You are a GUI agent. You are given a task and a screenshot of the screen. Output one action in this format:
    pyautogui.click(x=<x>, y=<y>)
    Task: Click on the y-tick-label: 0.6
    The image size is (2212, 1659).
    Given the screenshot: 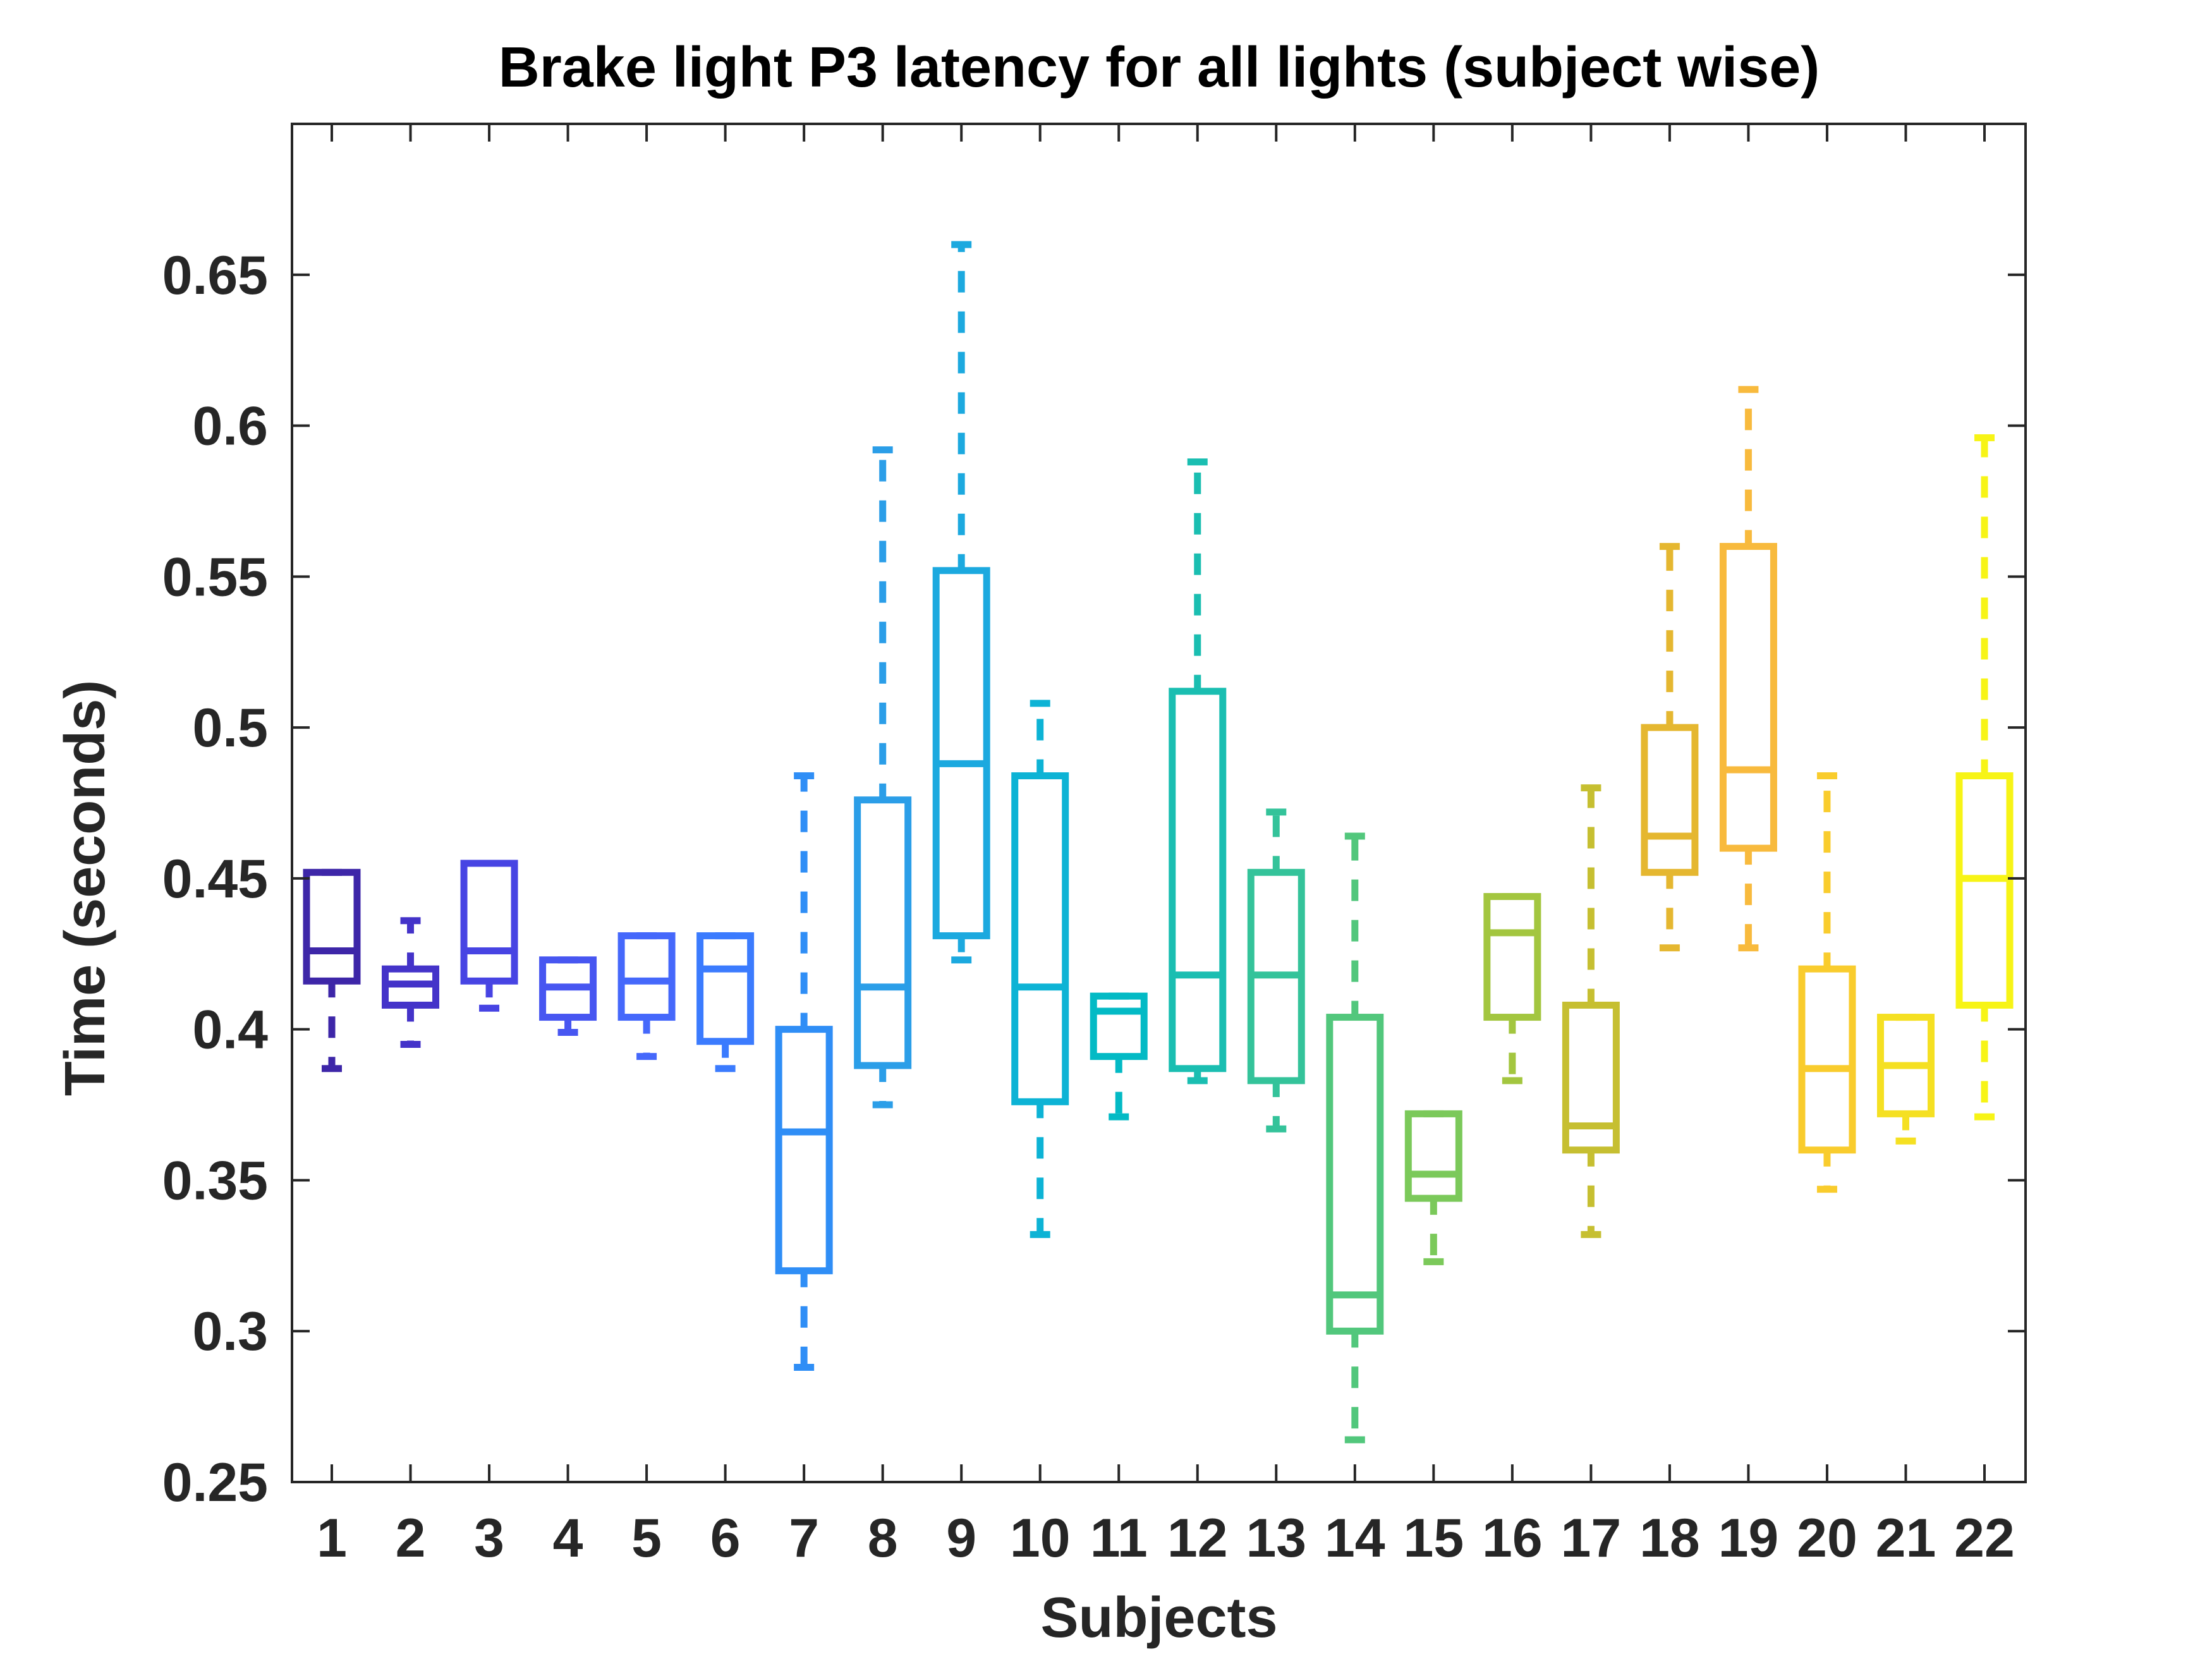 What is the action you would take?
    pyautogui.click(x=230, y=426)
    